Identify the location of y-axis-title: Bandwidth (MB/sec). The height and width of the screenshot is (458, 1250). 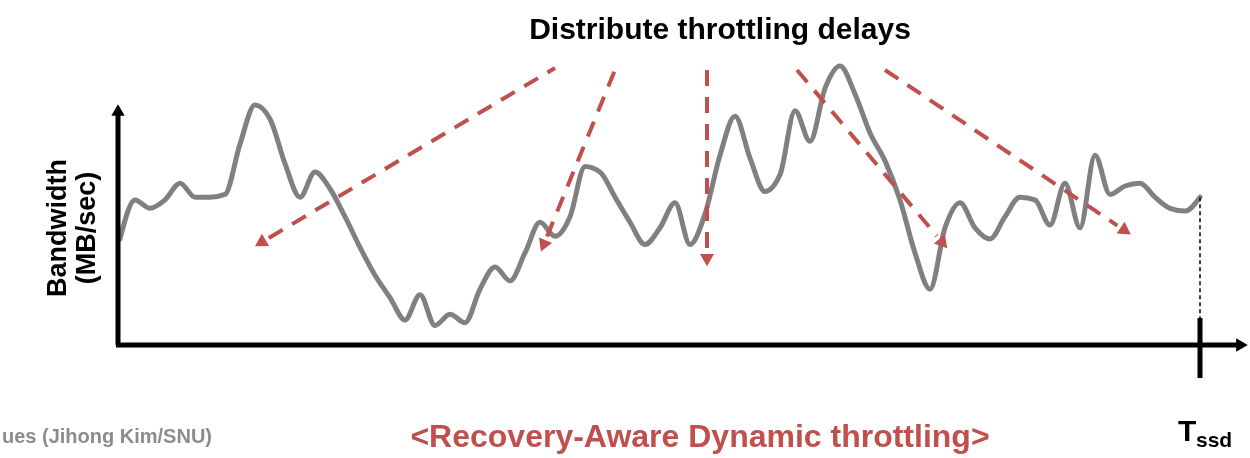
(71, 228).